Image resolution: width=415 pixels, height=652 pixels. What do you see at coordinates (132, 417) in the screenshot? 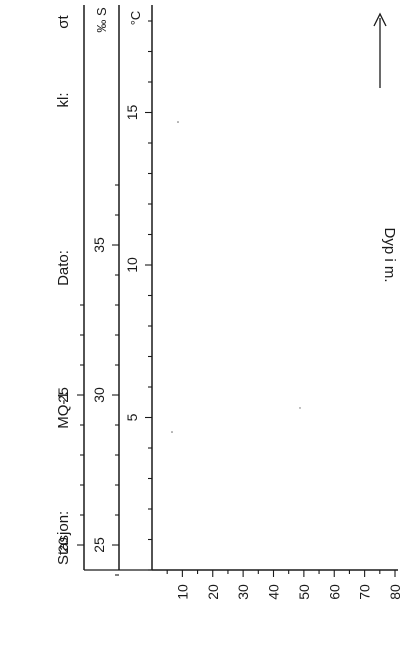
I see `temperature-tick-label: 5` at bounding box center [132, 417].